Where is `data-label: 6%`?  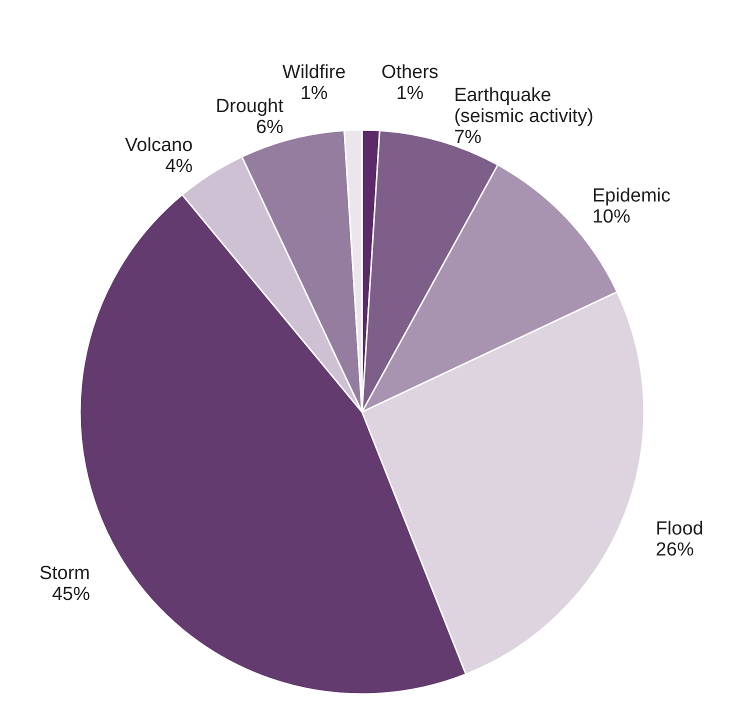 data-label: 6% is located at coordinates (270, 127).